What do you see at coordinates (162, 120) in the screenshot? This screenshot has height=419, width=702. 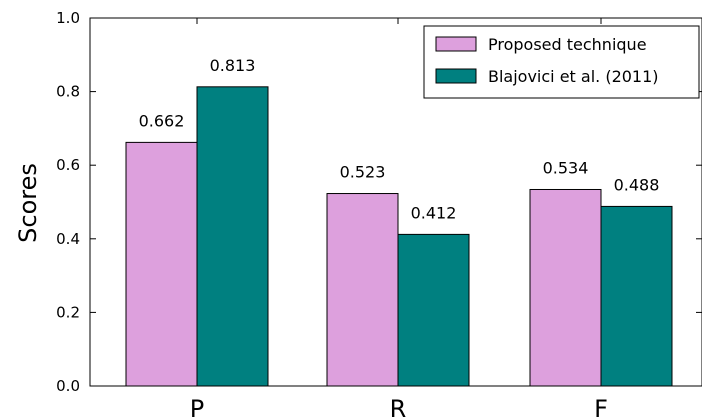 I see `data-label-proposed-p: 0.662` at bounding box center [162, 120].